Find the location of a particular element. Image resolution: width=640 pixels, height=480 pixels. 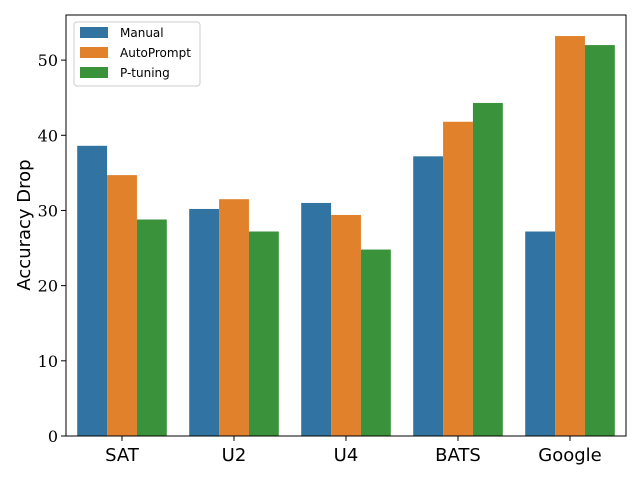

x-tick-label-u2: U2 is located at coordinates (234, 455).